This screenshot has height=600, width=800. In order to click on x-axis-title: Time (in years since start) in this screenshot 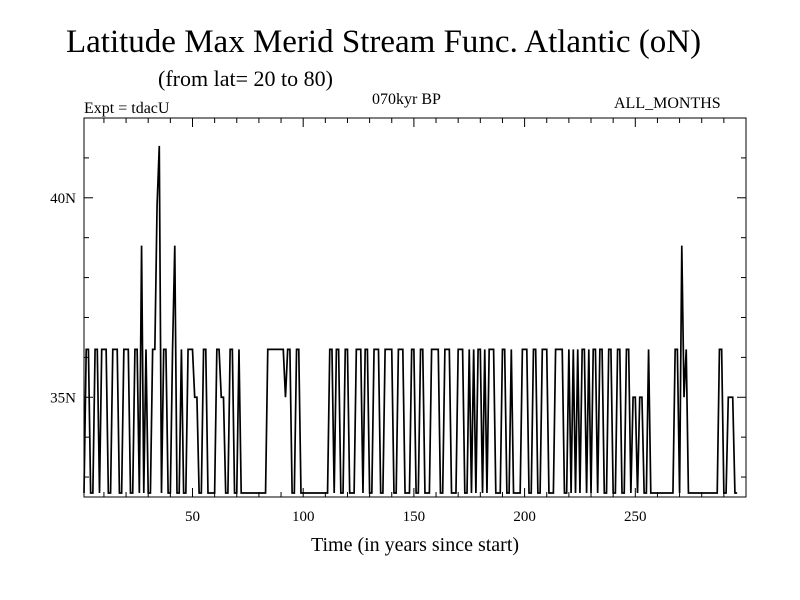, I will do `click(415, 545)`.